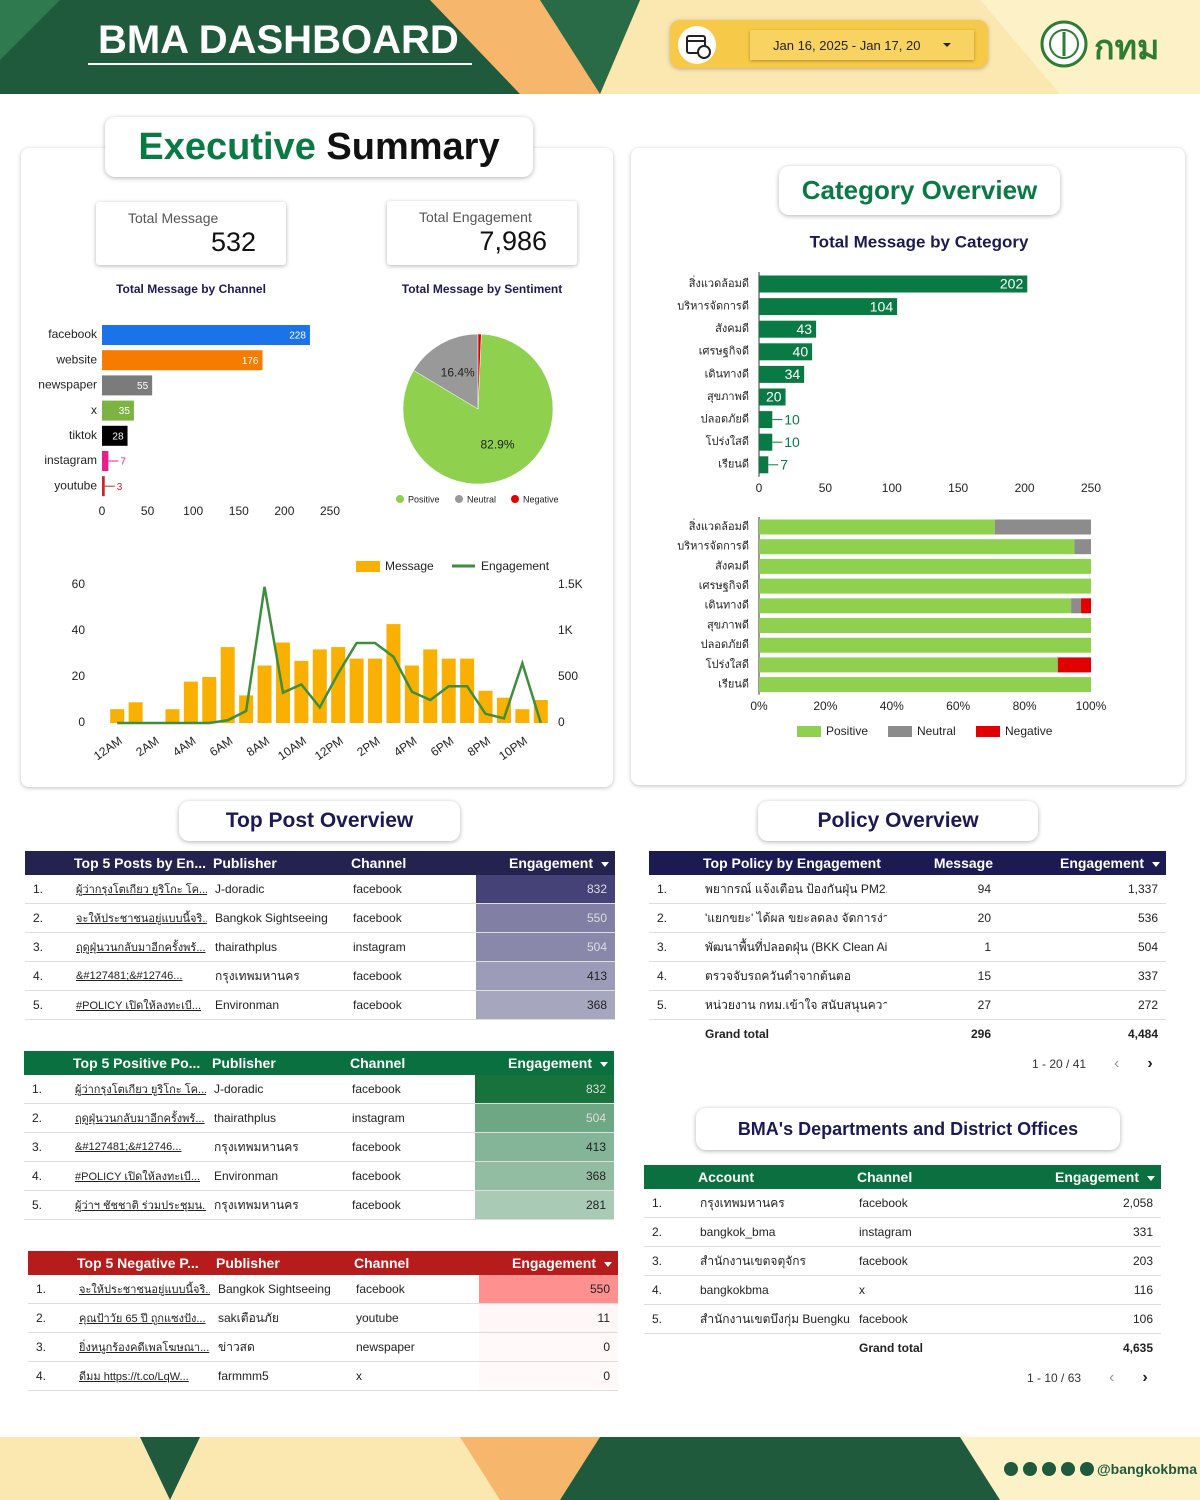  What do you see at coordinates (227, 146) in the screenshot?
I see `section-title: Executive` at bounding box center [227, 146].